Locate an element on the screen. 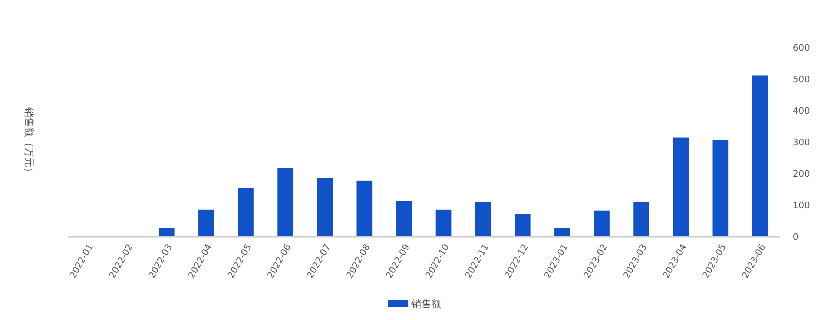 The image size is (827, 320). y-axis-title: 销售额（万元） is located at coordinates (29, 142).